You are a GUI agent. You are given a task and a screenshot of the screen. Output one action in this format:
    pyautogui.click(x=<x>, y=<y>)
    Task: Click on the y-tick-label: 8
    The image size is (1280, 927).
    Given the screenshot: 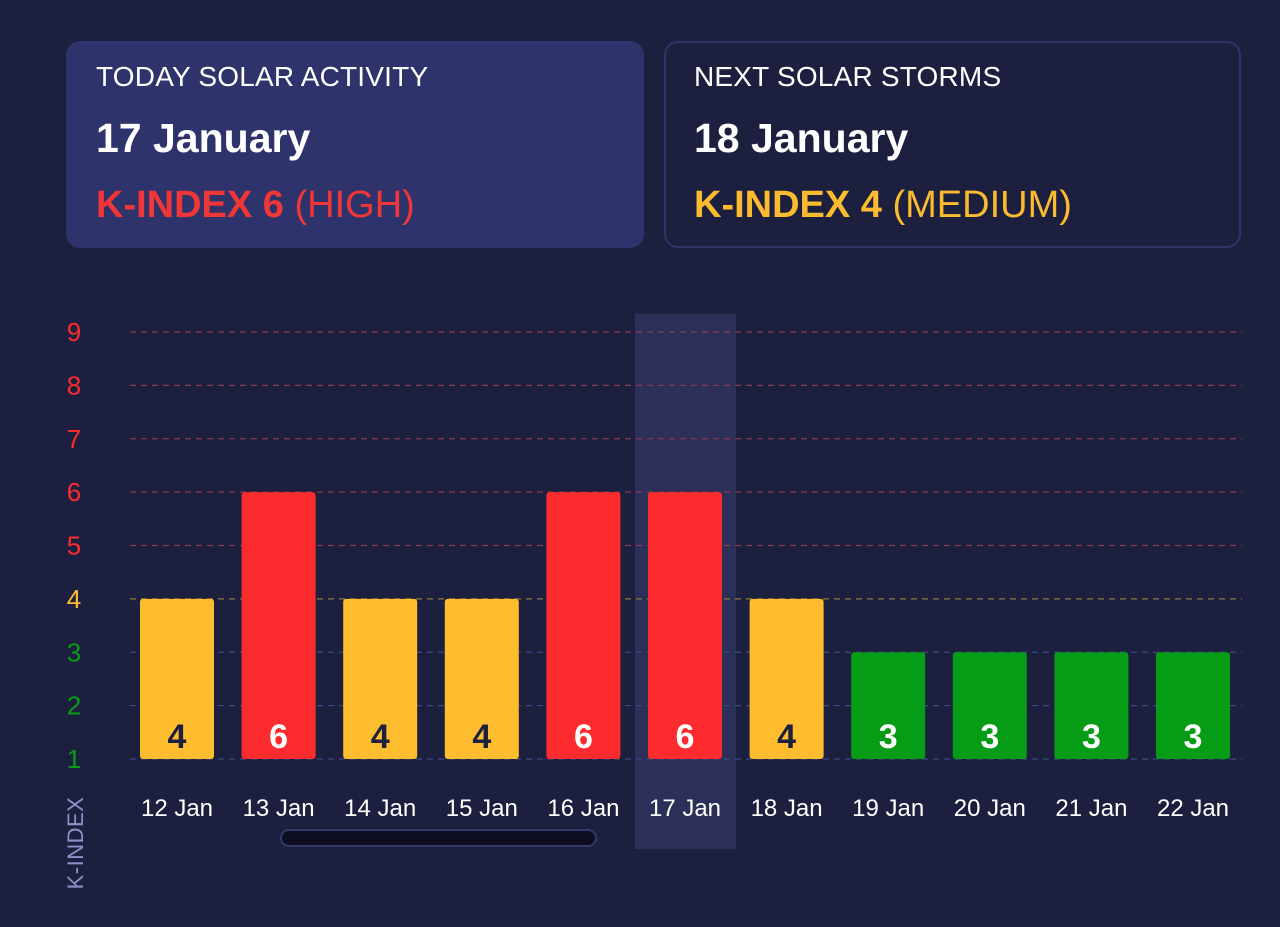 What is the action you would take?
    pyautogui.click(x=74, y=385)
    